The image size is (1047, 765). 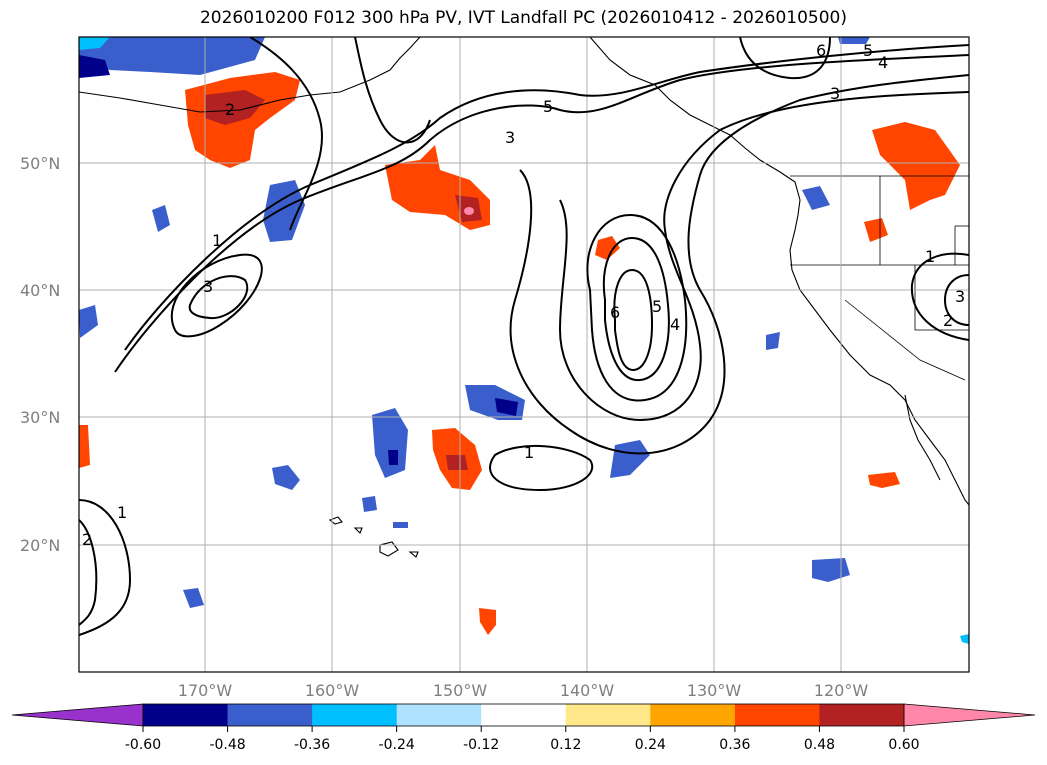 What do you see at coordinates (714, 690) in the screenshot?
I see `lon-label: 130°W` at bounding box center [714, 690].